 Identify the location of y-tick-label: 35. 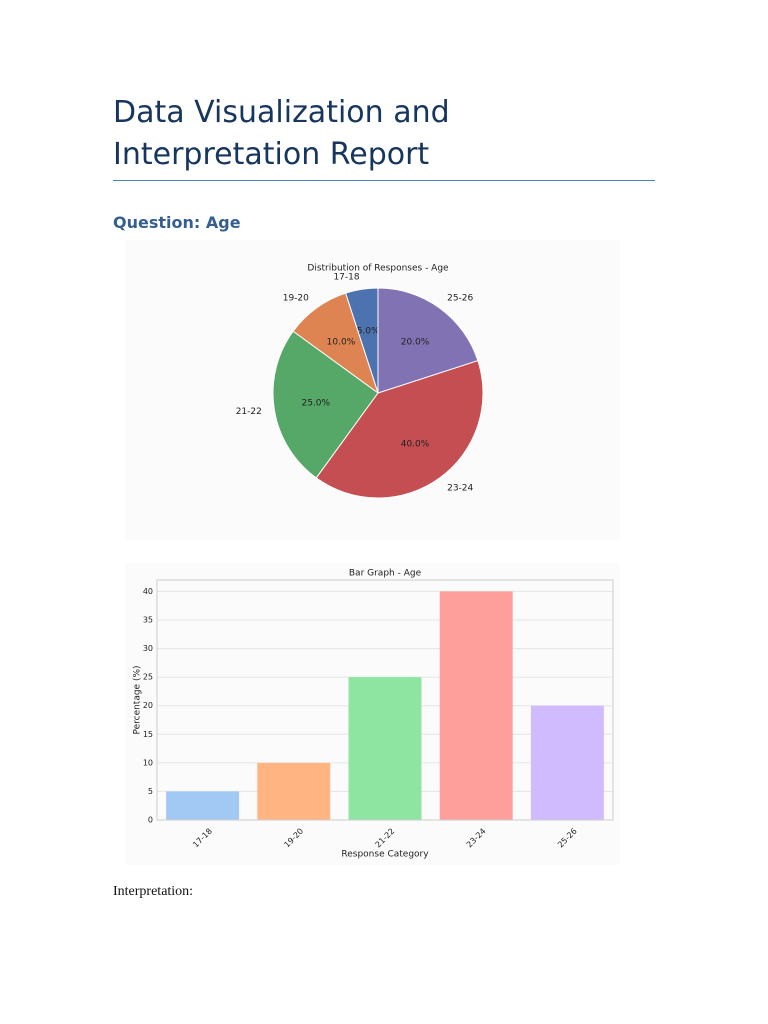
(148, 620).